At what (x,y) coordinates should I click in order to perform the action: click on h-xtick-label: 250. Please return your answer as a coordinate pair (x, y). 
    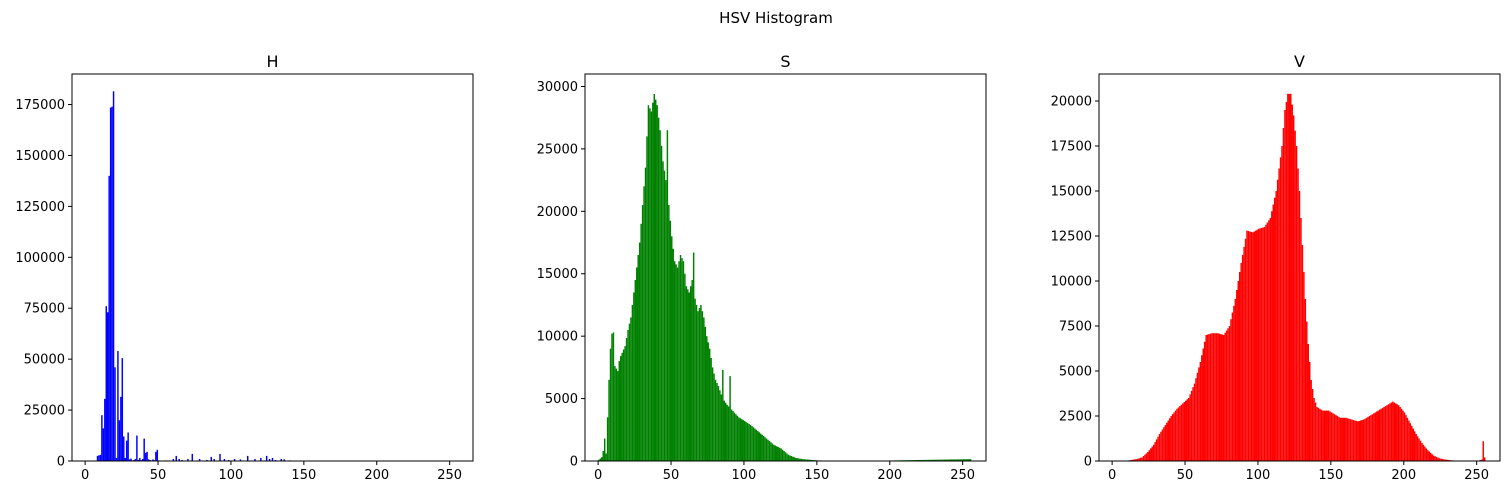
    Looking at the image, I should click on (449, 475).